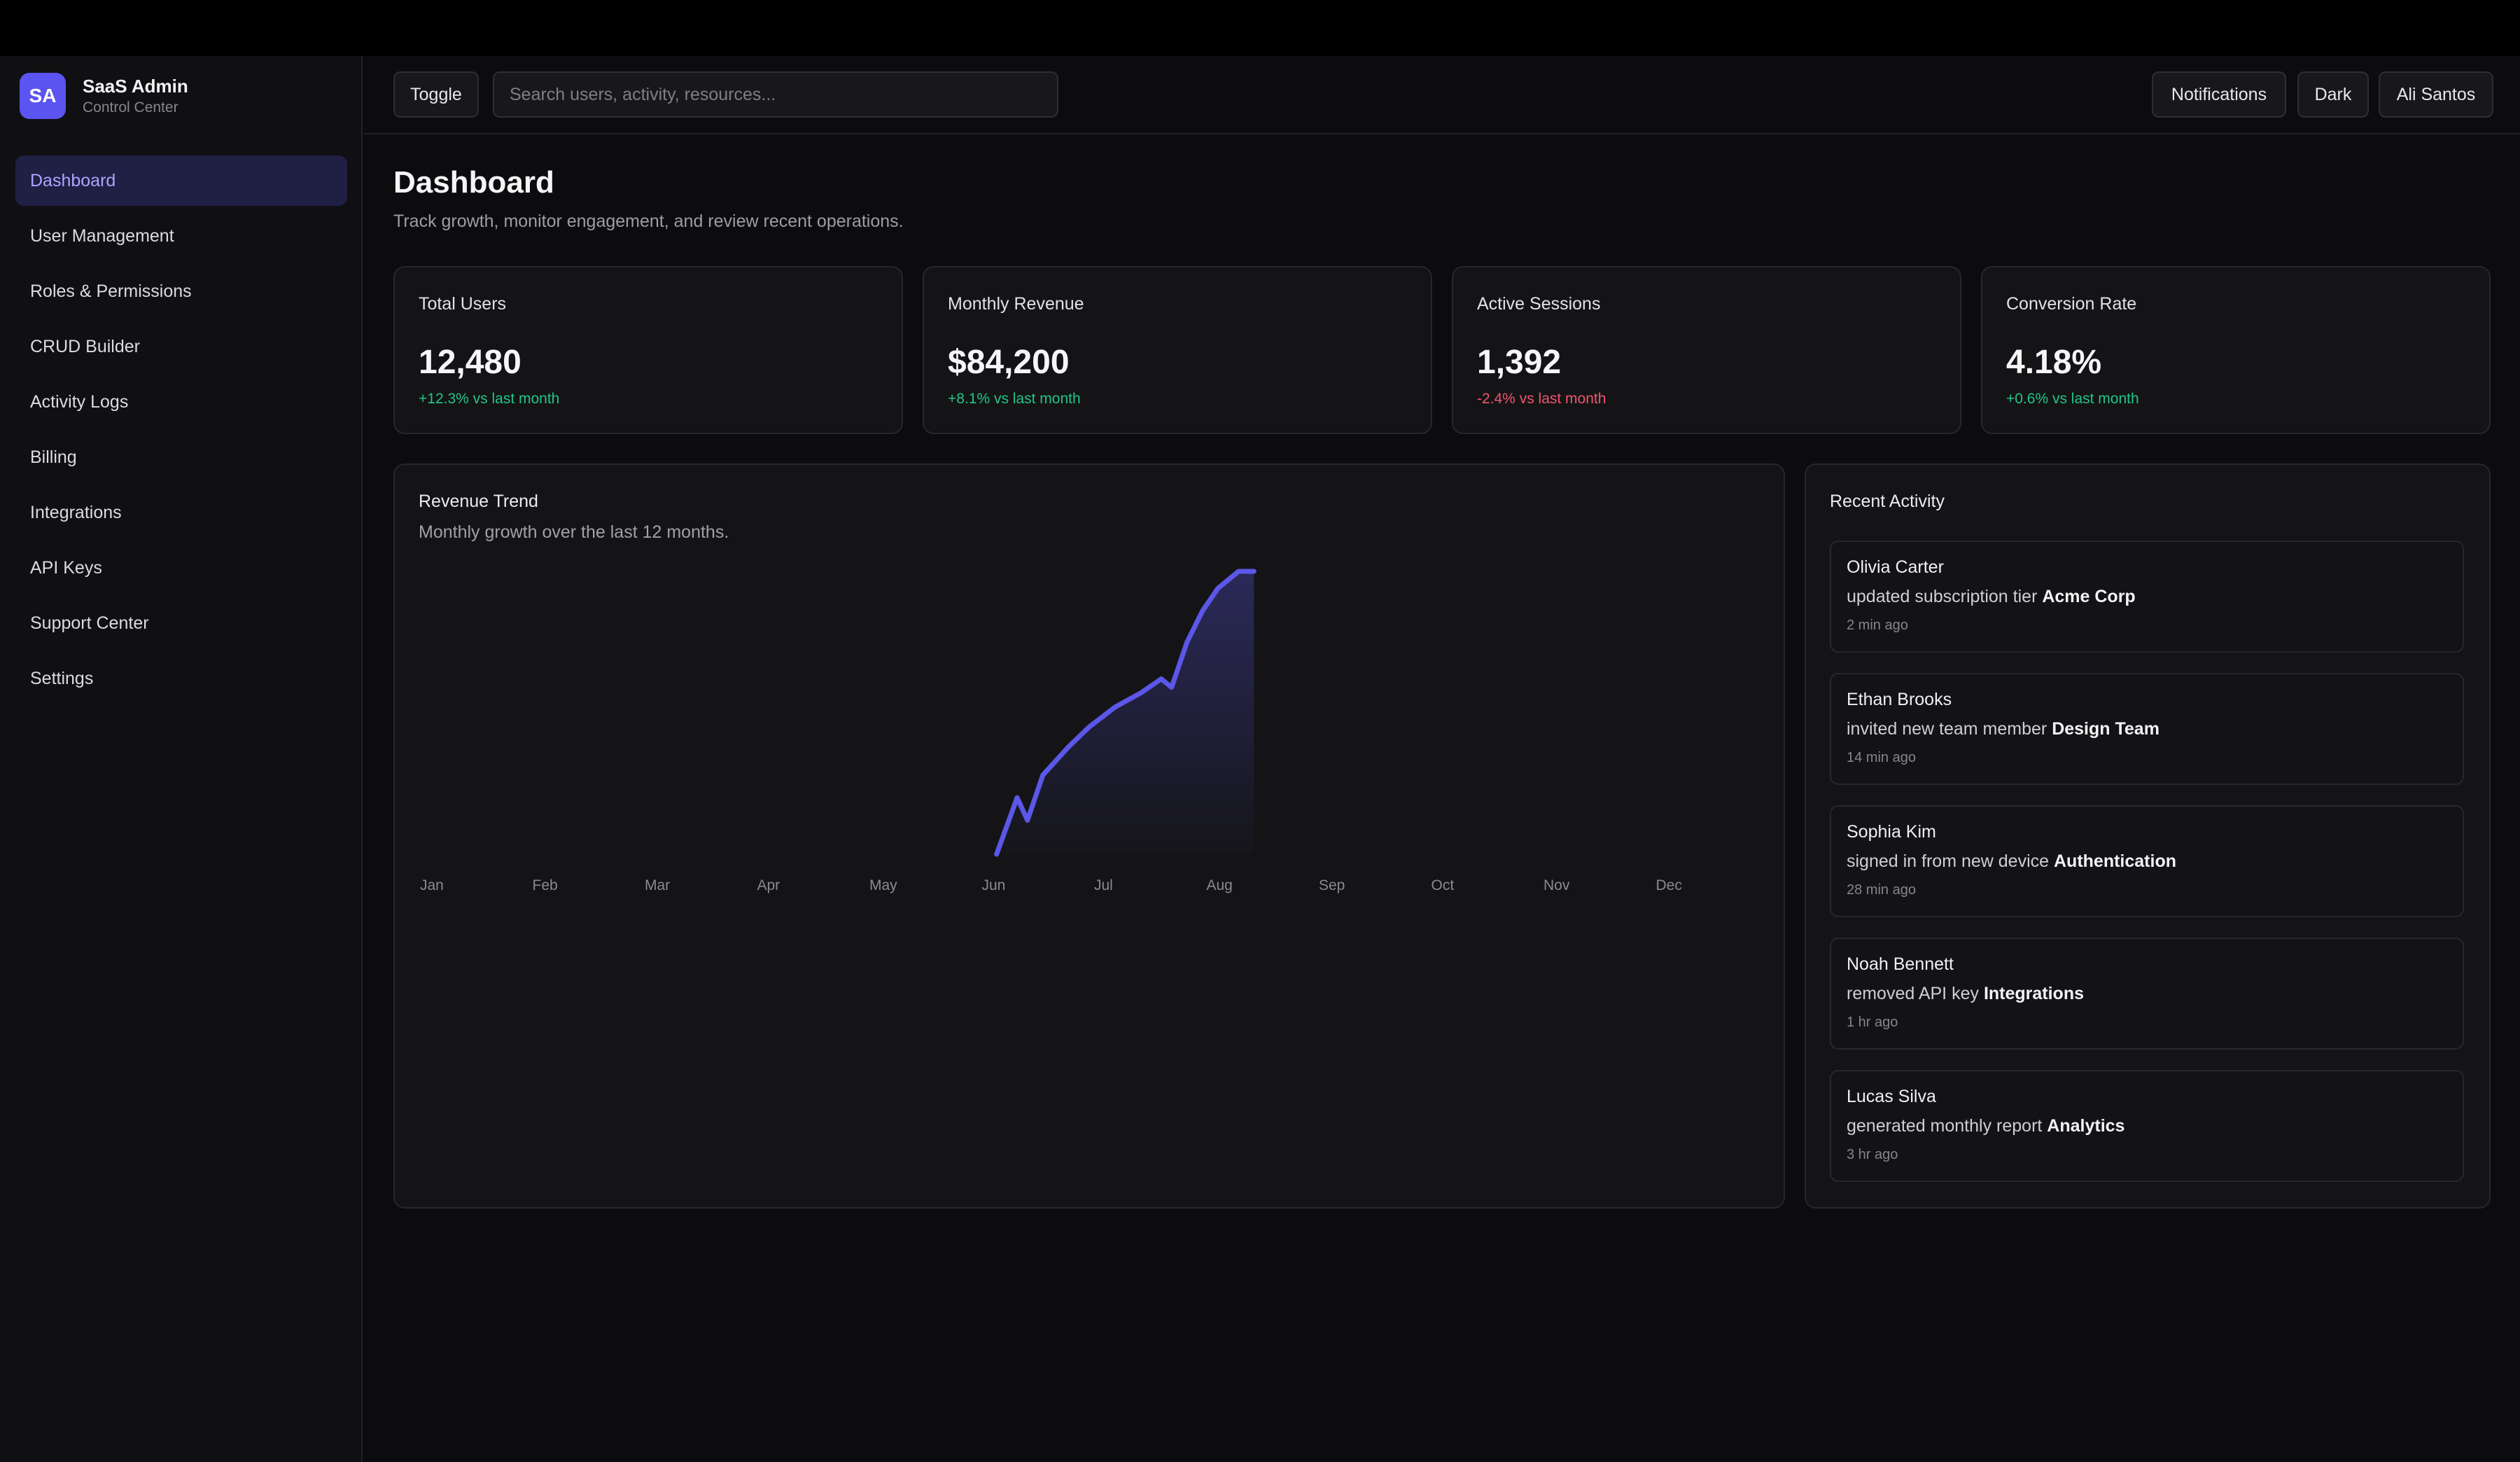 The height and width of the screenshot is (1462, 2520). Describe the element at coordinates (85, 346) in the screenshot. I see `sidebar-item-crud-builder: CRUD Builder` at that location.